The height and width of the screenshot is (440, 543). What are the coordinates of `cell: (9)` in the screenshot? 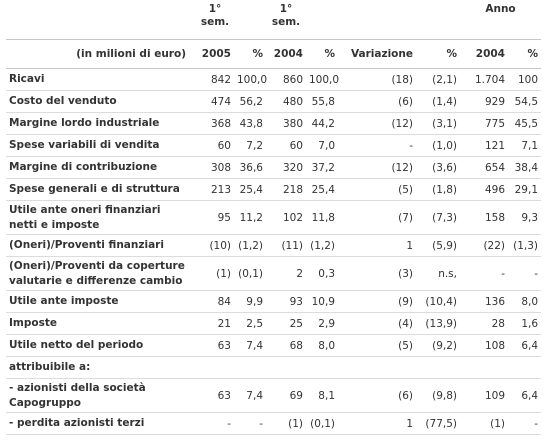 It's located at (377, 301).